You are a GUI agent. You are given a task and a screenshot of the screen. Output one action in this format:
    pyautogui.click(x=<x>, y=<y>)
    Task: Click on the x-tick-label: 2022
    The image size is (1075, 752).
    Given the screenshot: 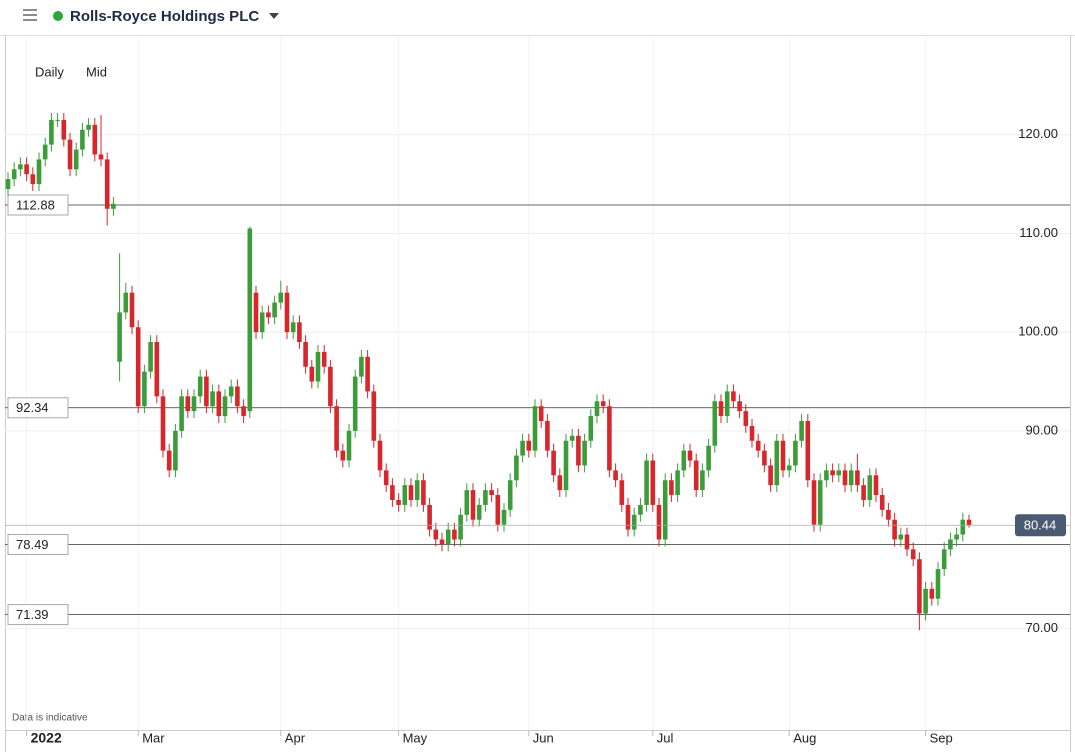 What is the action you would take?
    pyautogui.click(x=46, y=738)
    